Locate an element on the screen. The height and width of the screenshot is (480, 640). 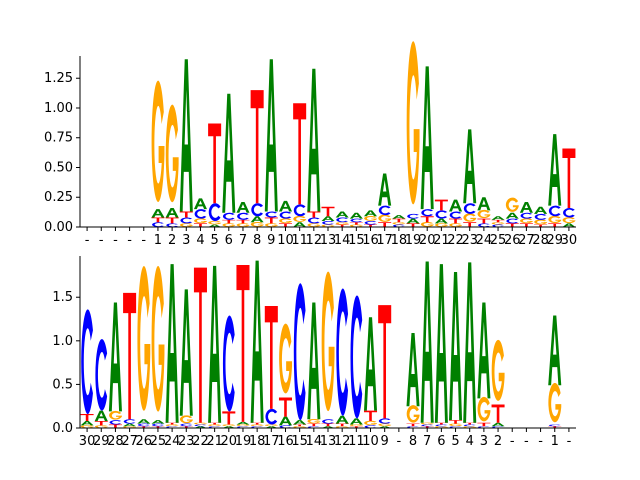
x-tick-label: 19 is located at coordinates (243, 441).